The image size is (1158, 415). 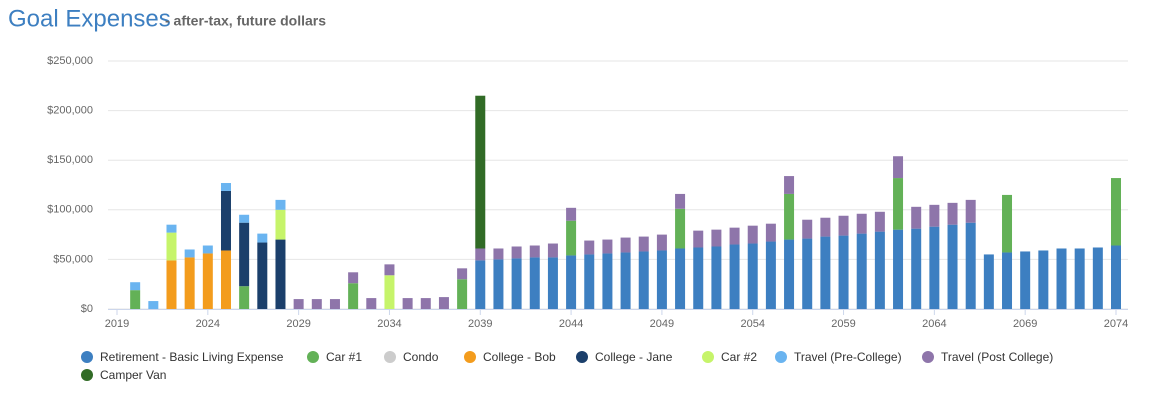 What do you see at coordinates (133, 375) in the screenshot?
I see `legend-label: Camper Van` at bounding box center [133, 375].